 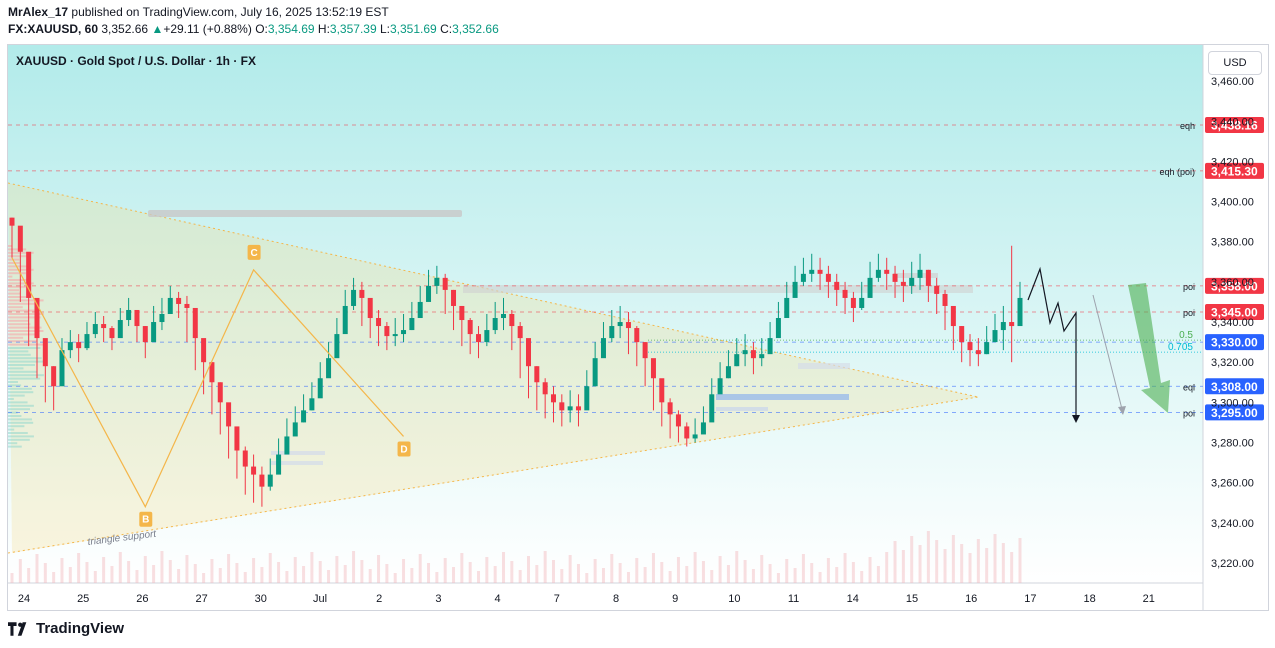 I want to click on price-level-label: poi, so click(x=1189, y=287).